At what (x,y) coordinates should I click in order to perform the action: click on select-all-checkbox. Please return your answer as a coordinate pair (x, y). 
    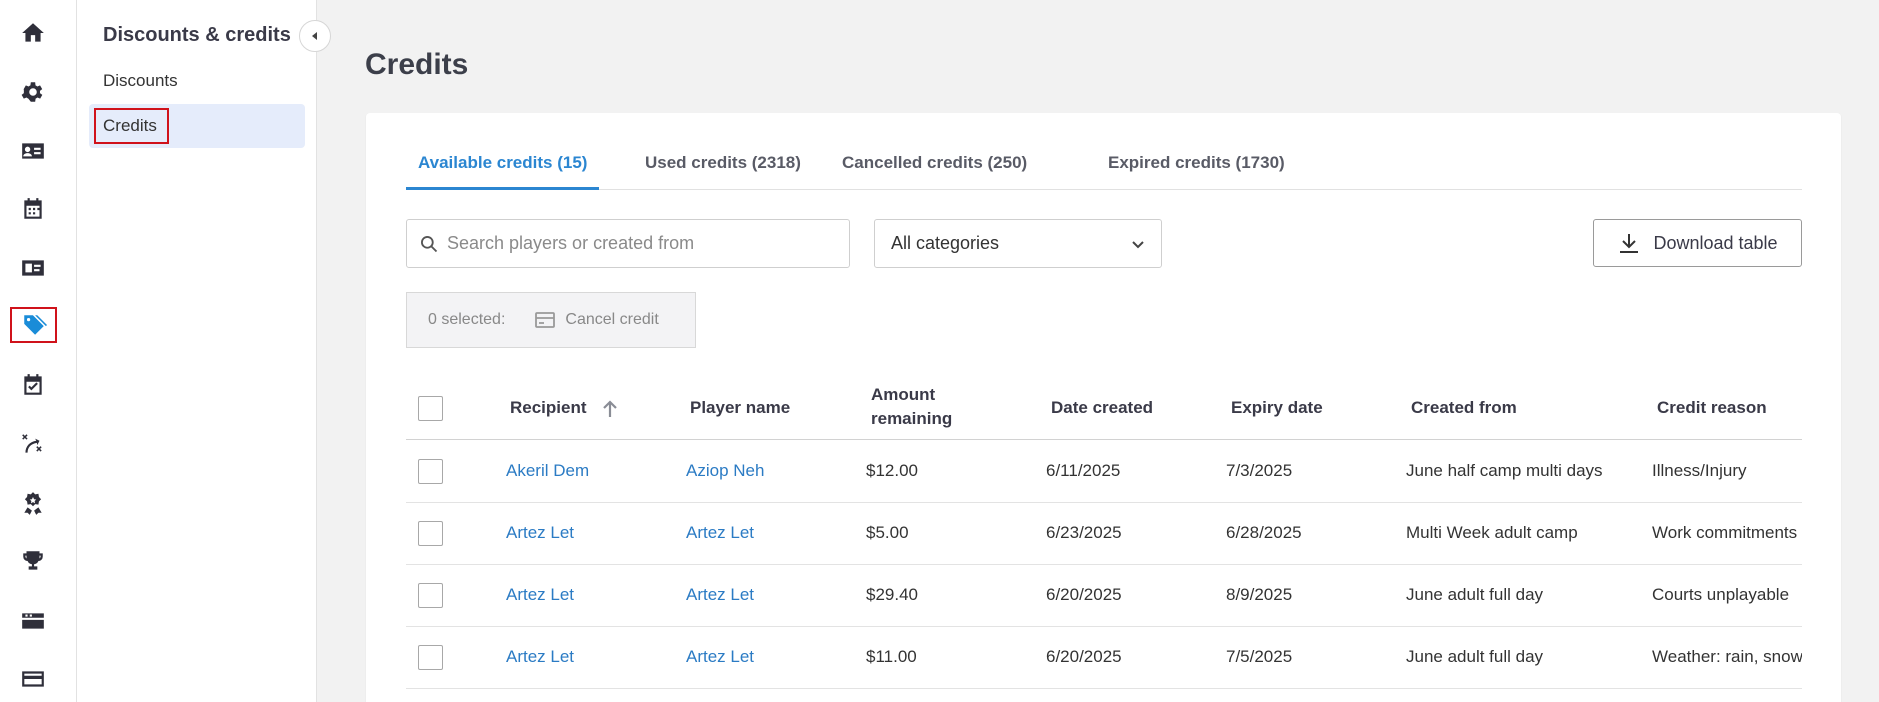
    Looking at the image, I should click on (430, 408).